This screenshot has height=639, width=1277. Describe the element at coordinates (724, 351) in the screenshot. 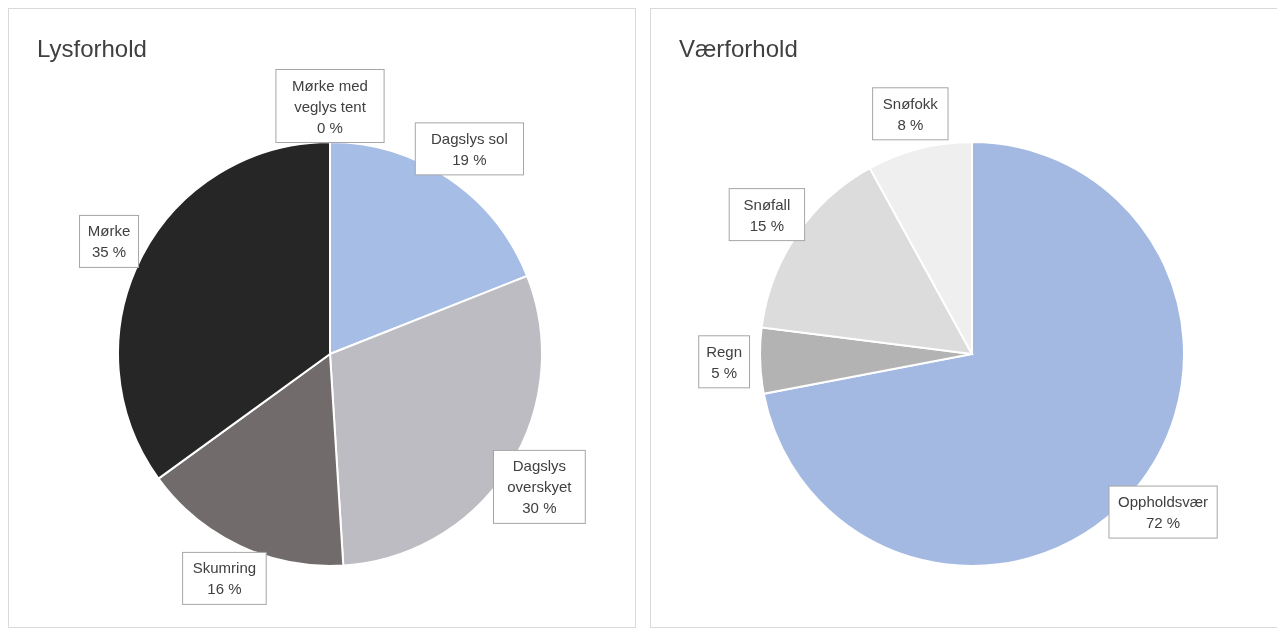

I see `slice-label: Regn` at that location.